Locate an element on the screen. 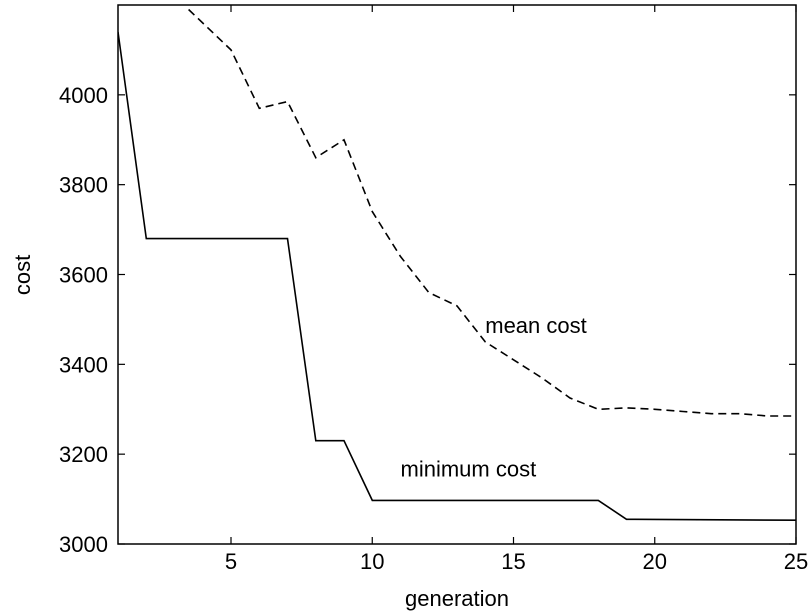 The width and height of the screenshot is (812, 613). annotations-layer: mean cost minimum cost is located at coordinates (494, 397).